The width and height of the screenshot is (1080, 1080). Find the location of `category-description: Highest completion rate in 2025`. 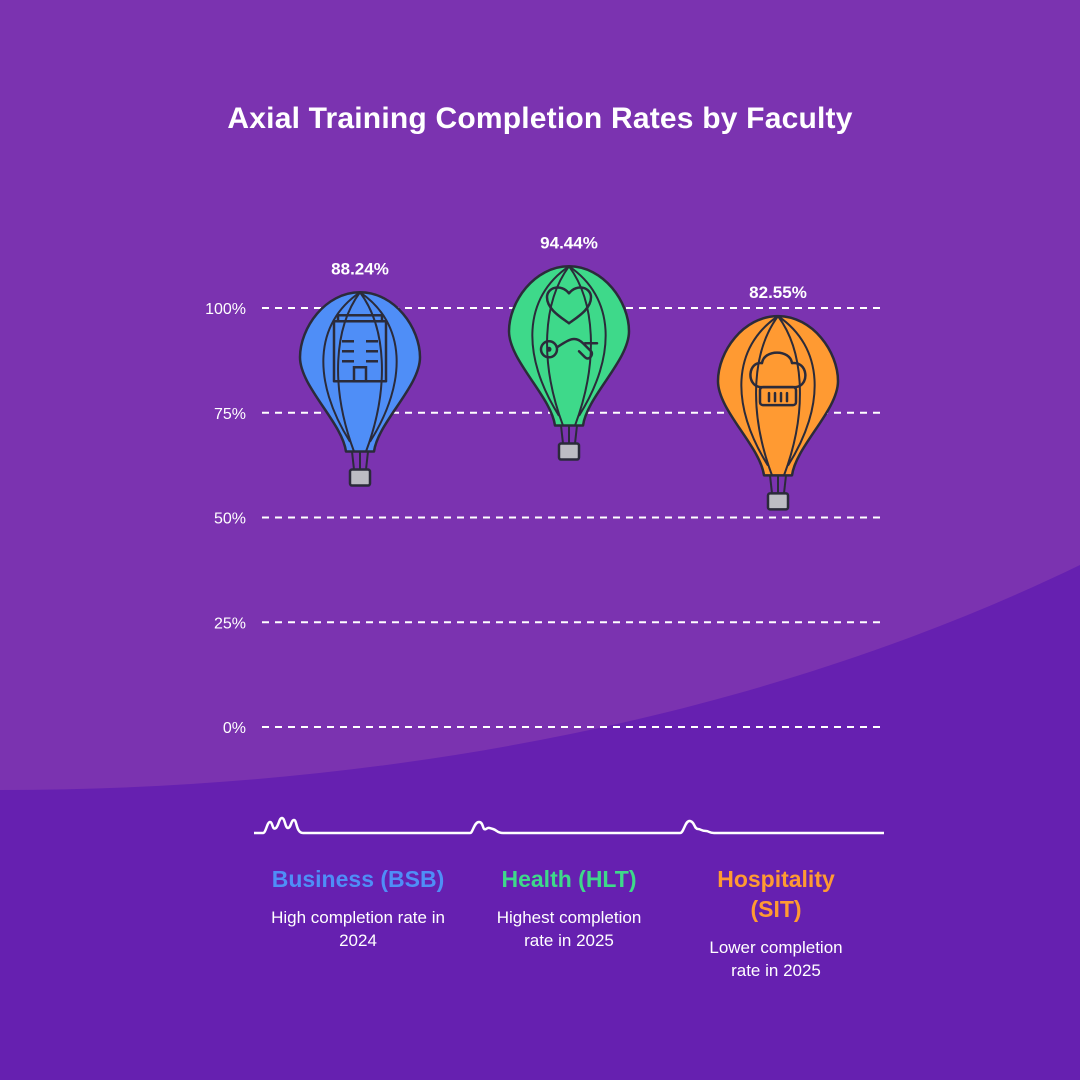

category-description: Highest completion rate in 2025 is located at coordinates (569, 929).